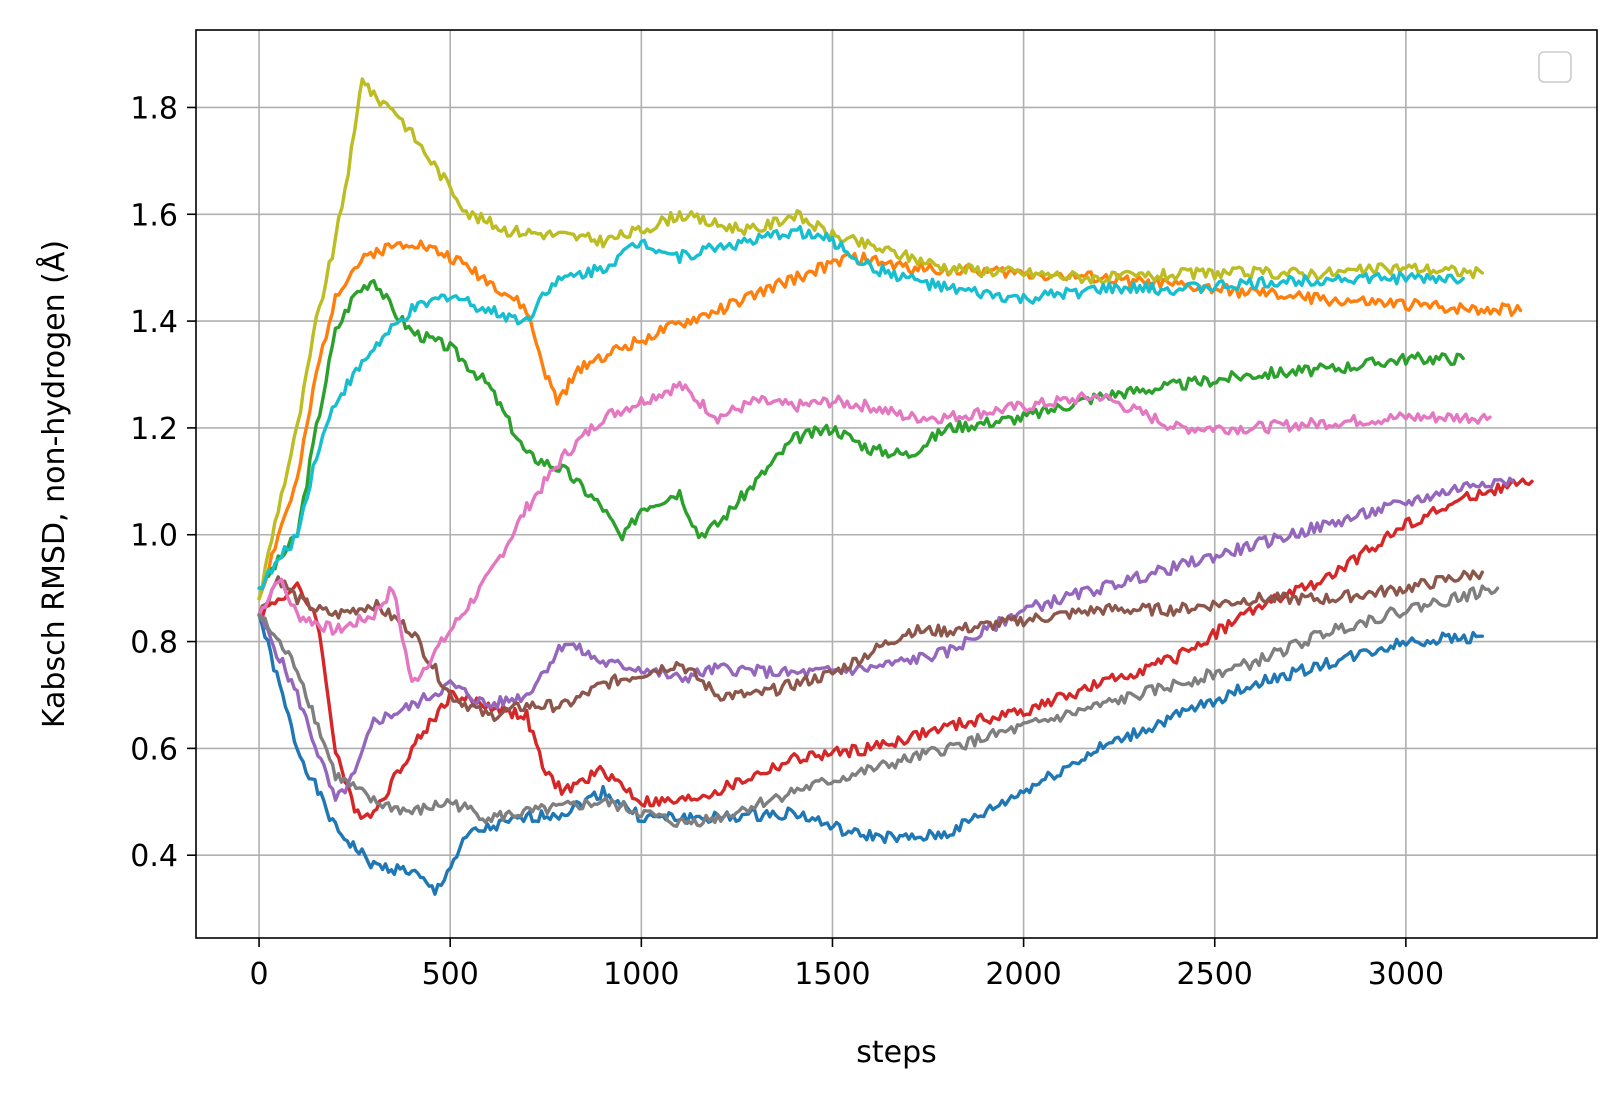  Describe the element at coordinates (154, 856) in the screenshot. I see `y-tick-label: 0.4` at that location.